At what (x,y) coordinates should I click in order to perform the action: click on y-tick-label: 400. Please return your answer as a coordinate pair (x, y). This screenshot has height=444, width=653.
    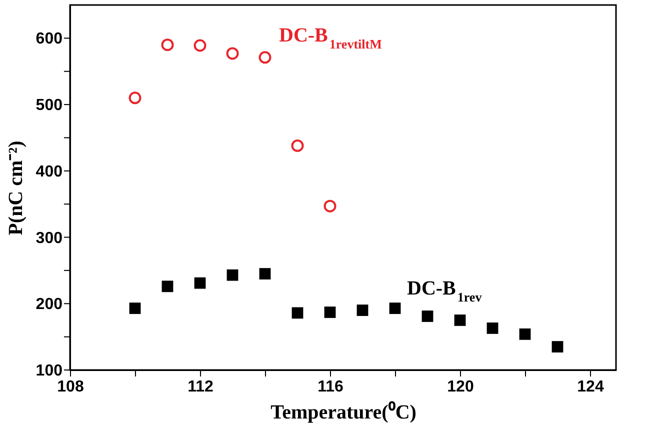
    Looking at the image, I should click on (49, 171).